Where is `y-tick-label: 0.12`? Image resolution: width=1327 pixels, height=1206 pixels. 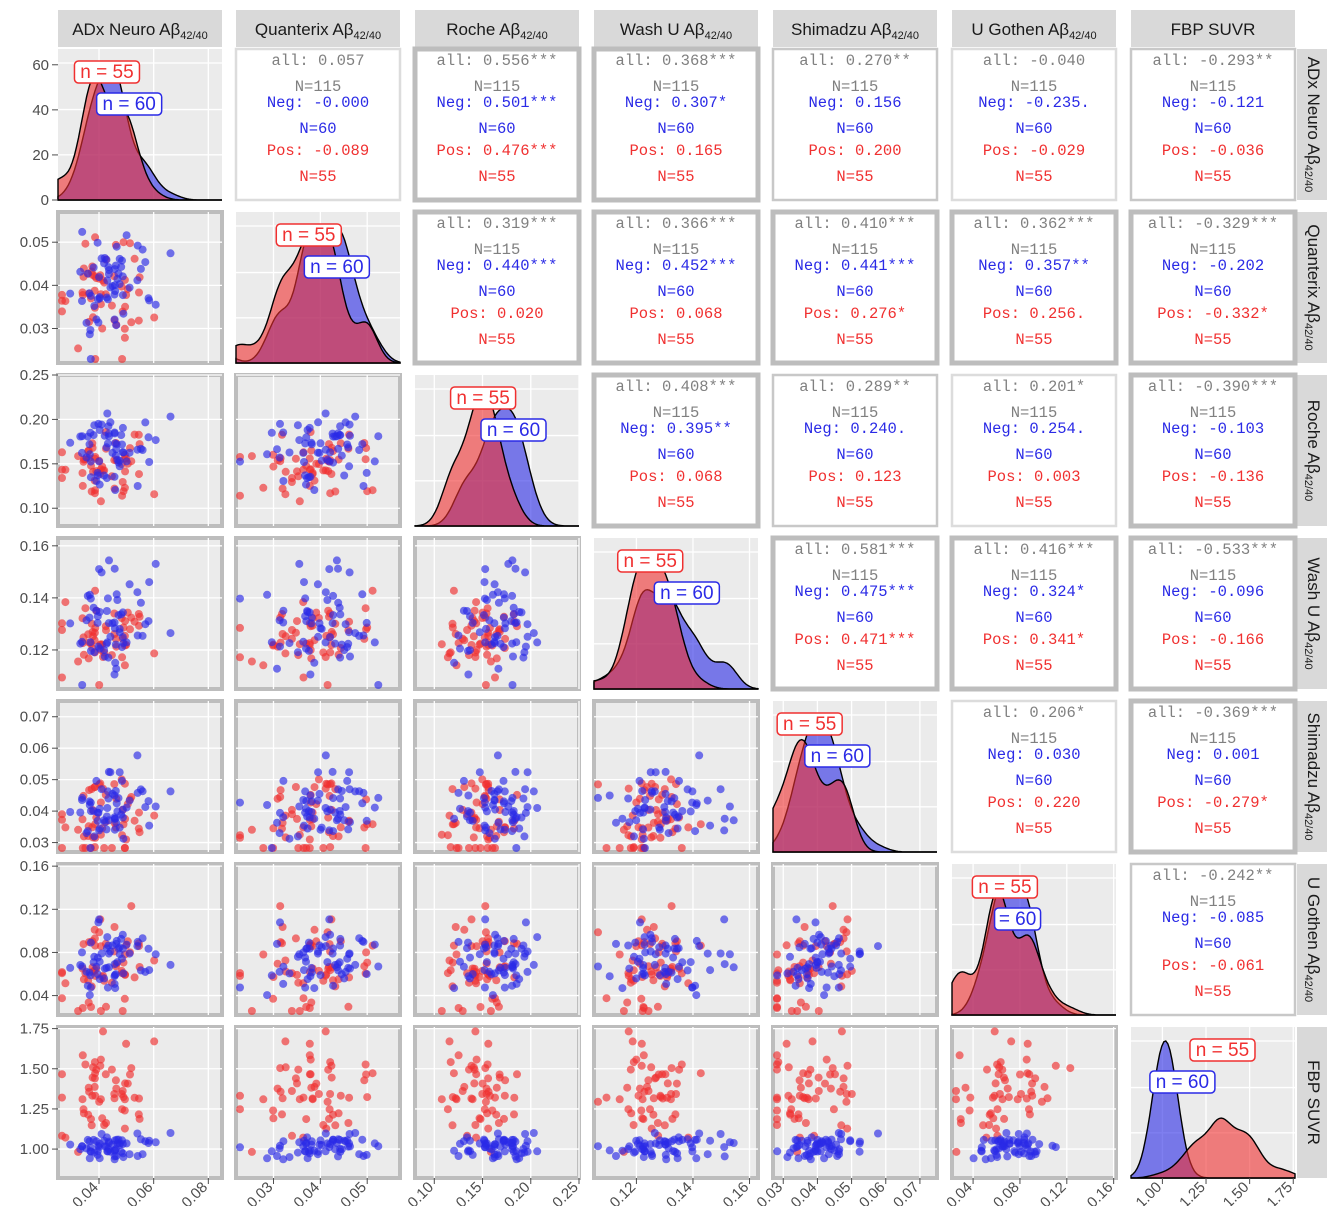
y-tick-label: 0.12 is located at coordinates (34, 650).